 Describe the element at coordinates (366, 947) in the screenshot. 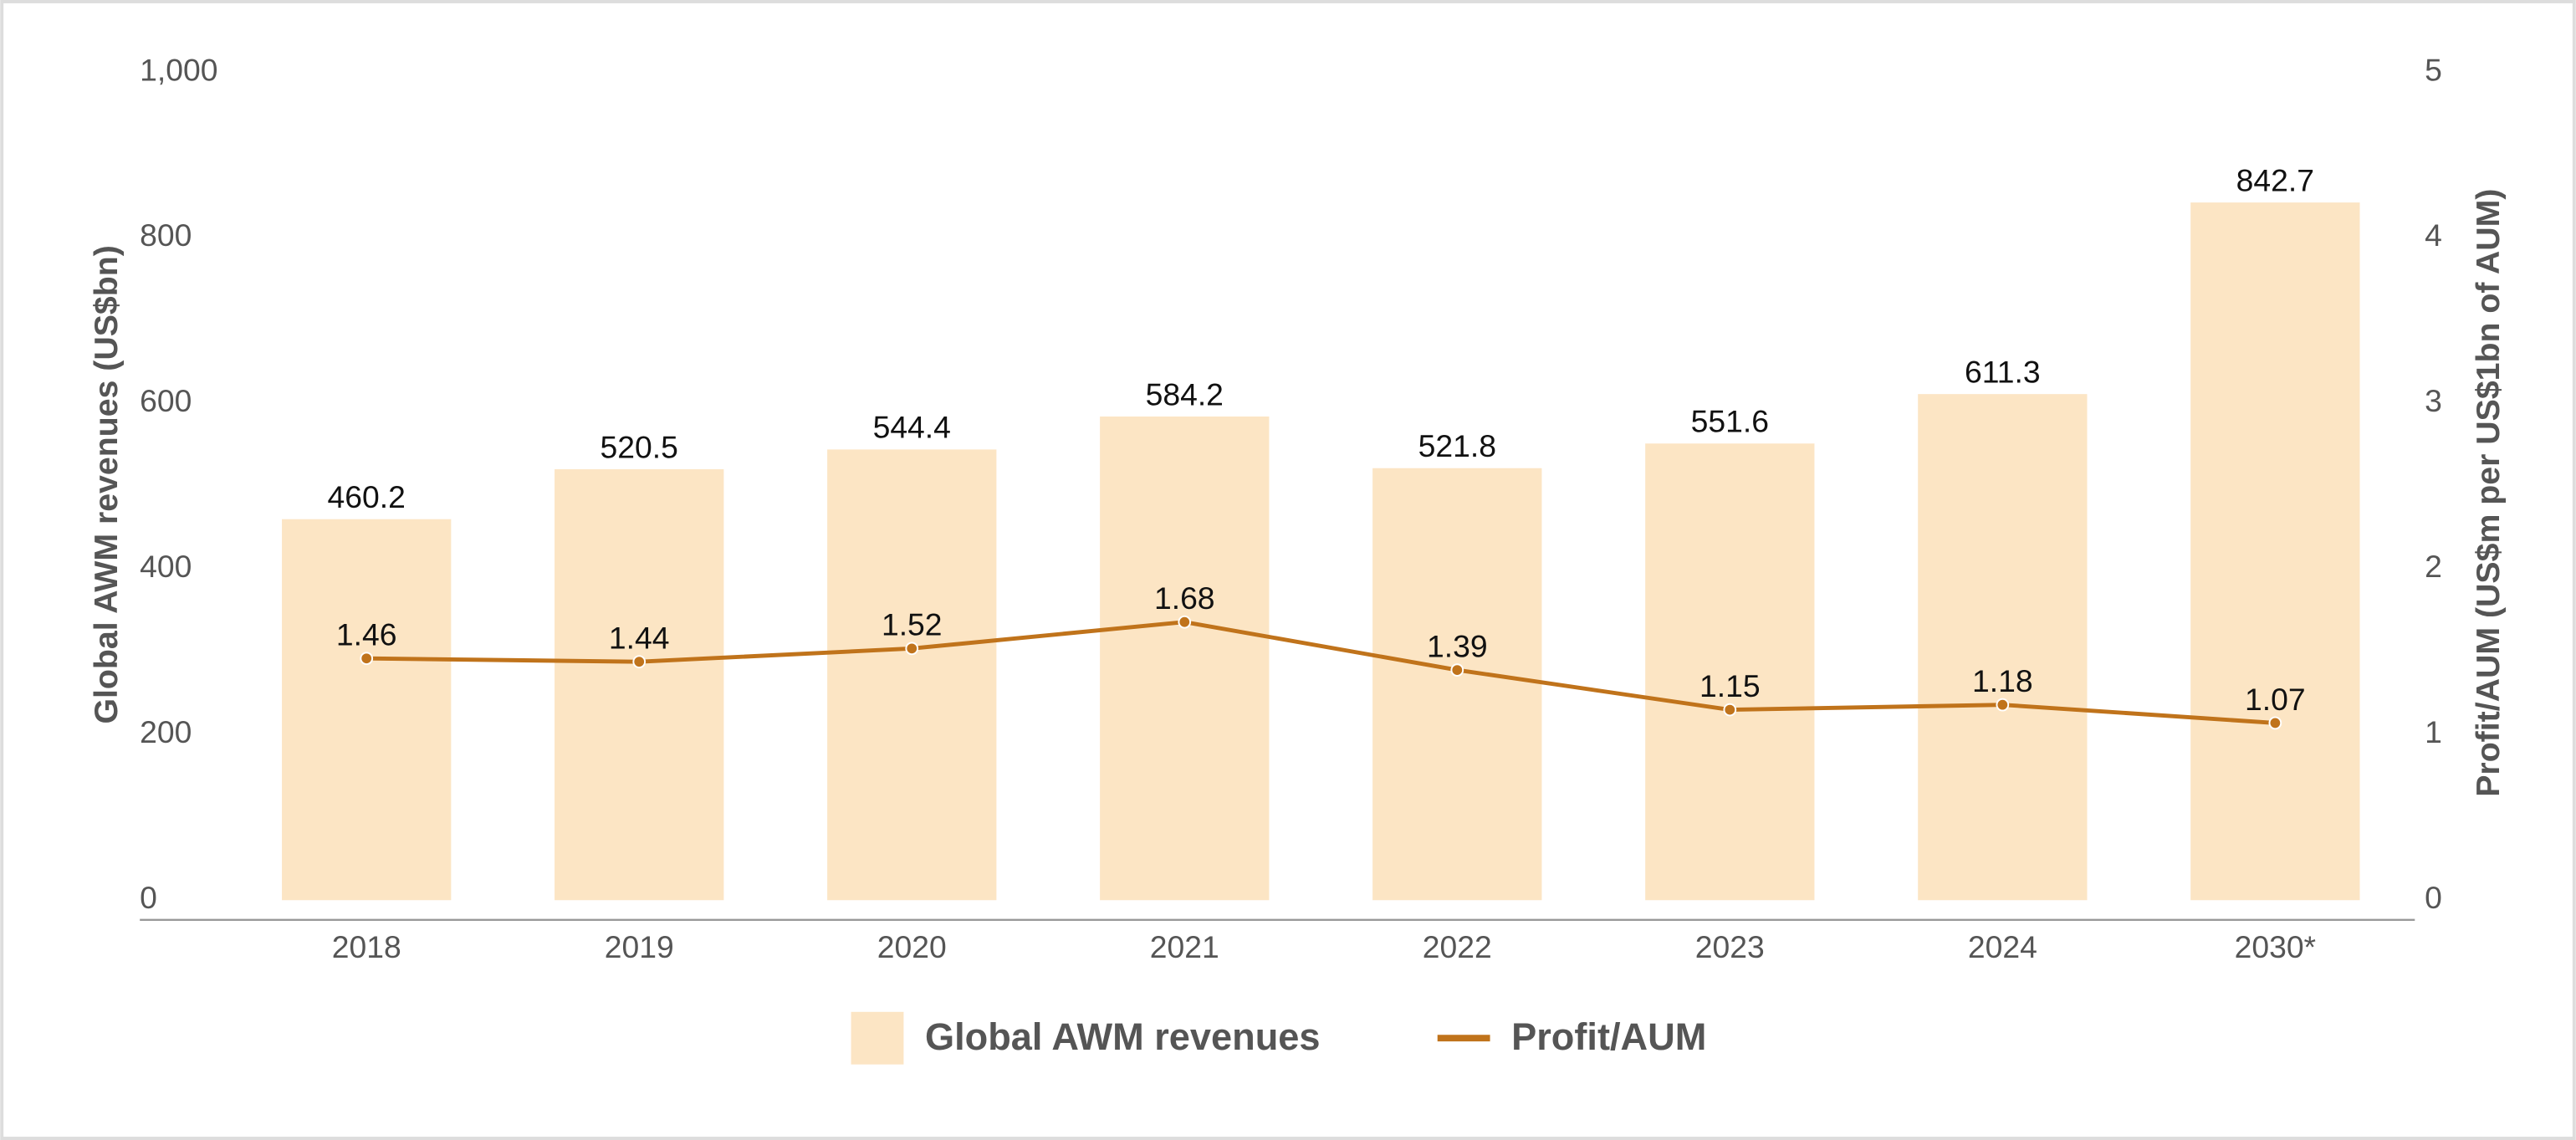

I see `x-tick-label: 2018` at that location.